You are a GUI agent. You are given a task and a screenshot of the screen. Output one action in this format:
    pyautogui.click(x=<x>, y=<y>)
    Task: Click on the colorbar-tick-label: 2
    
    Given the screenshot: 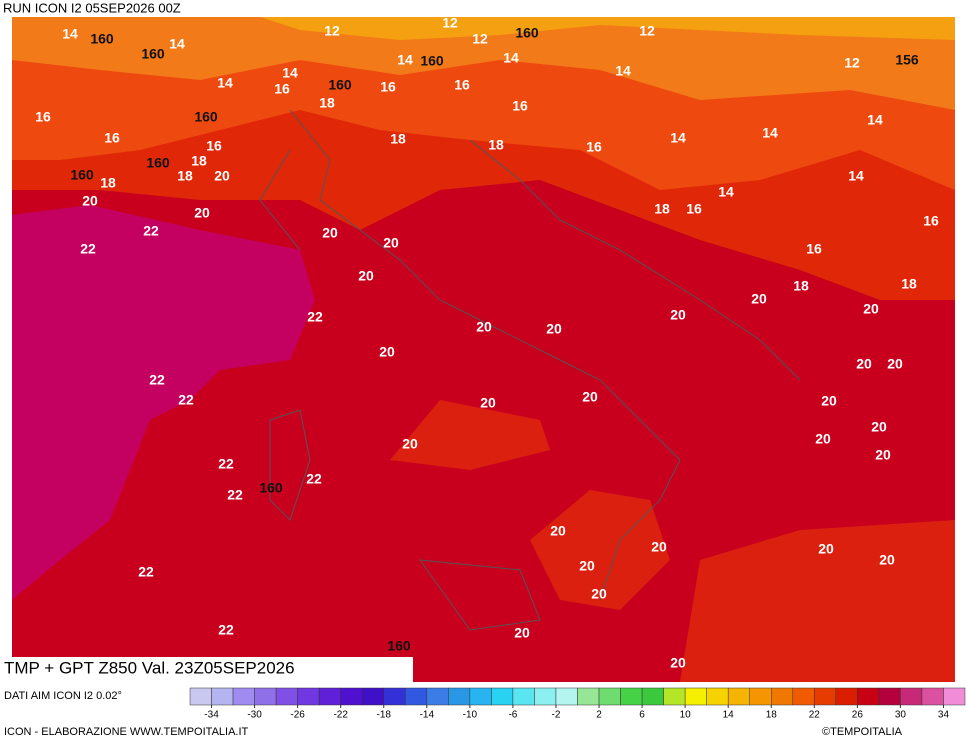 What is the action you would take?
    pyautogui.click(x=599, y=715)
    